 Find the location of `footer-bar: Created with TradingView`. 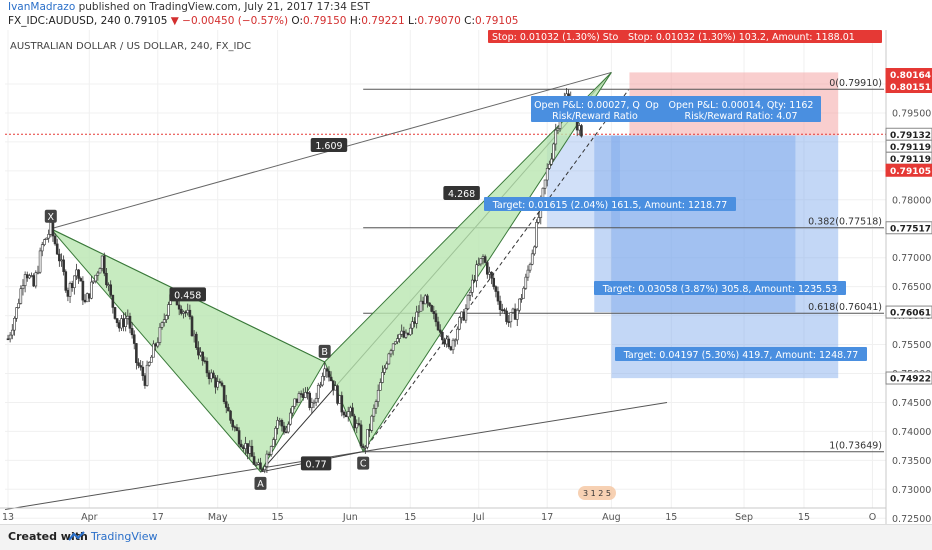

footer-bar: Created with TradingView is located at coordinates (466, 537).